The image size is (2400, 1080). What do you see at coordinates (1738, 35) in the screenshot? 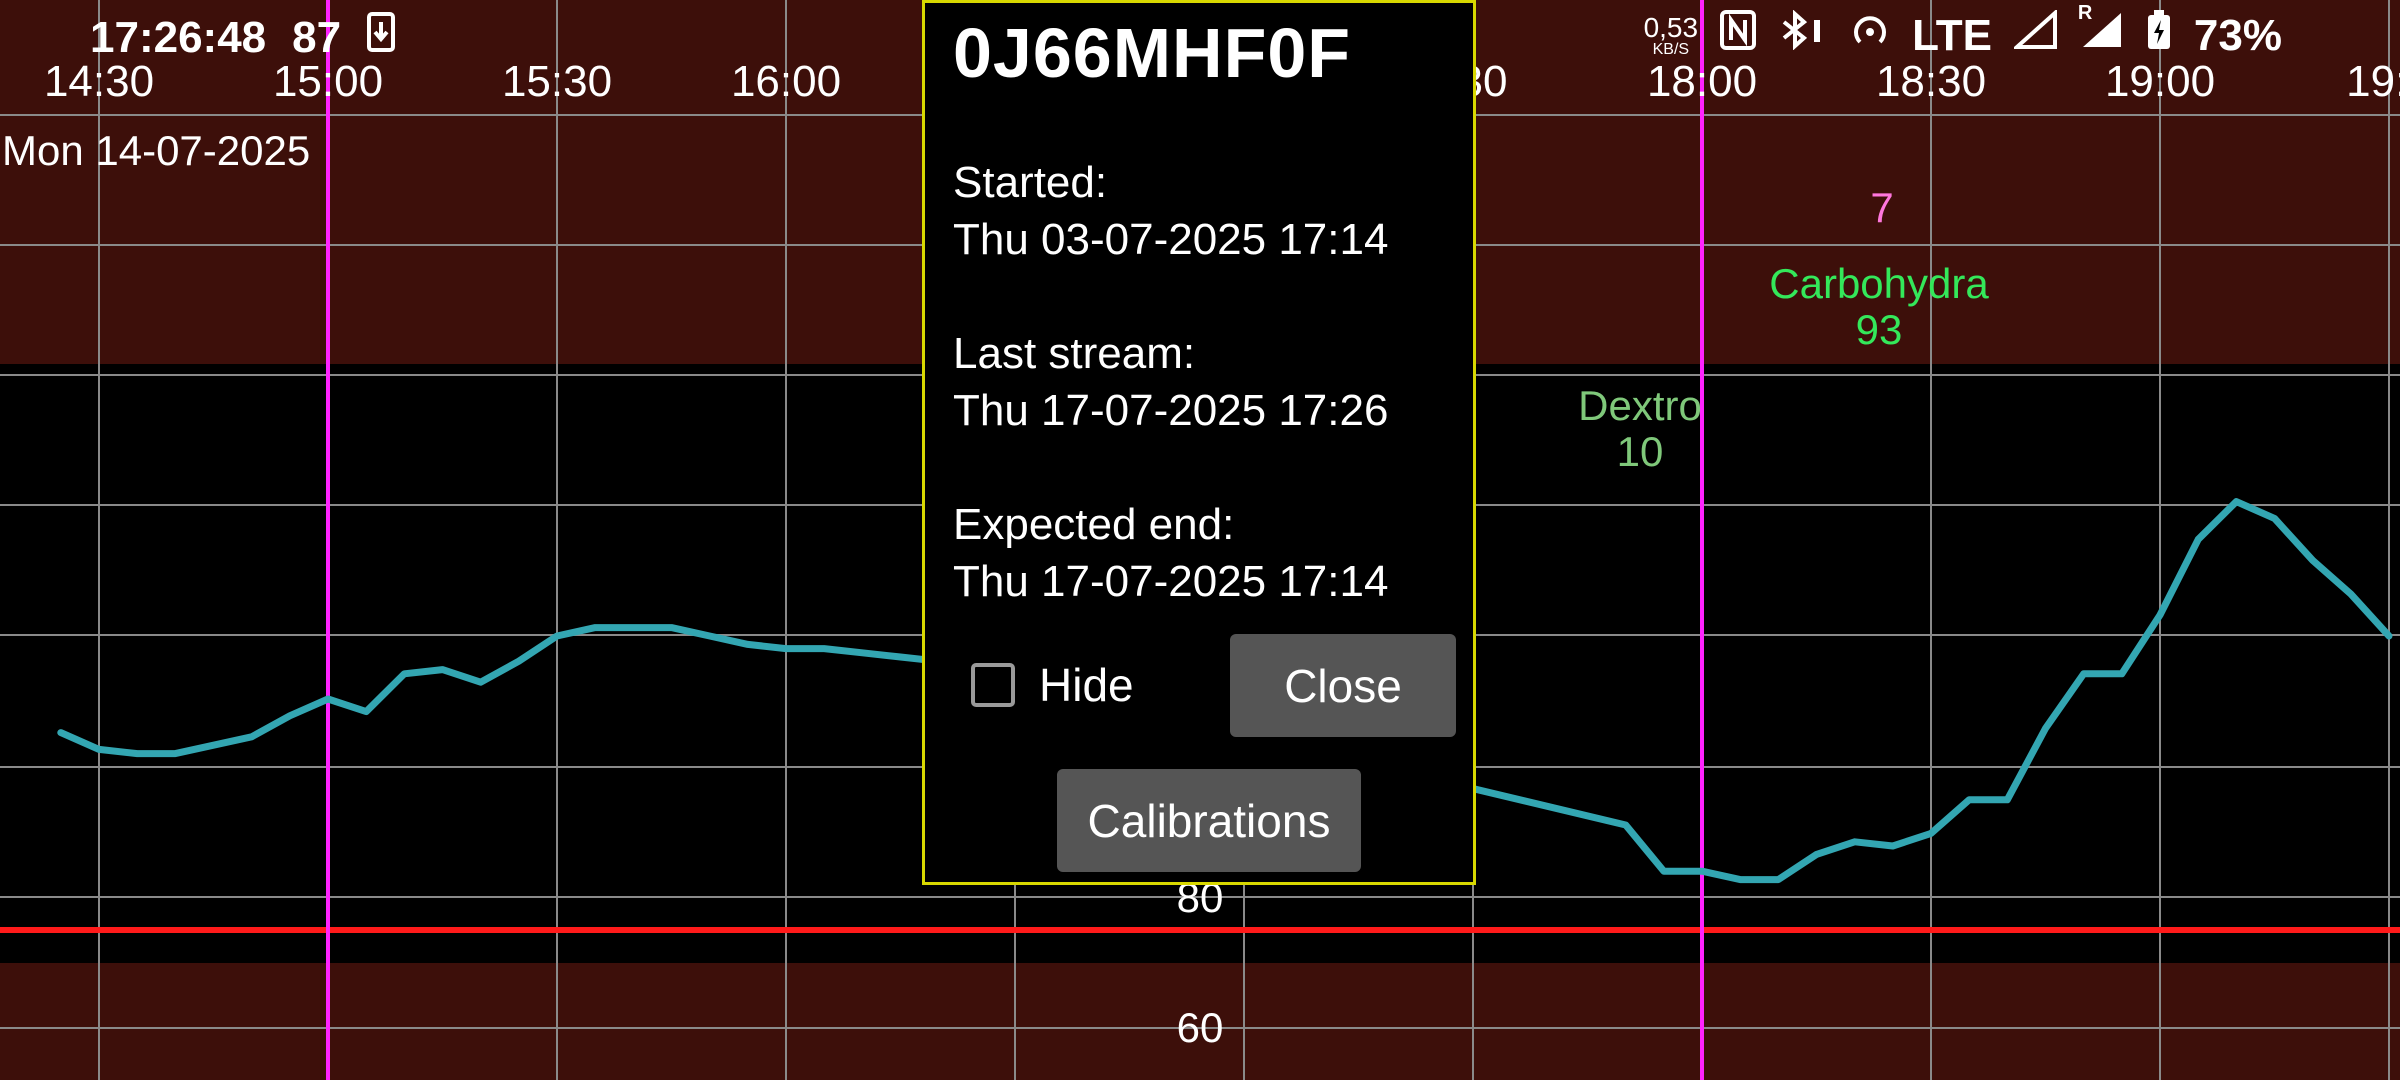
I see `nfc-icon` at bounding box center [1738, 35].